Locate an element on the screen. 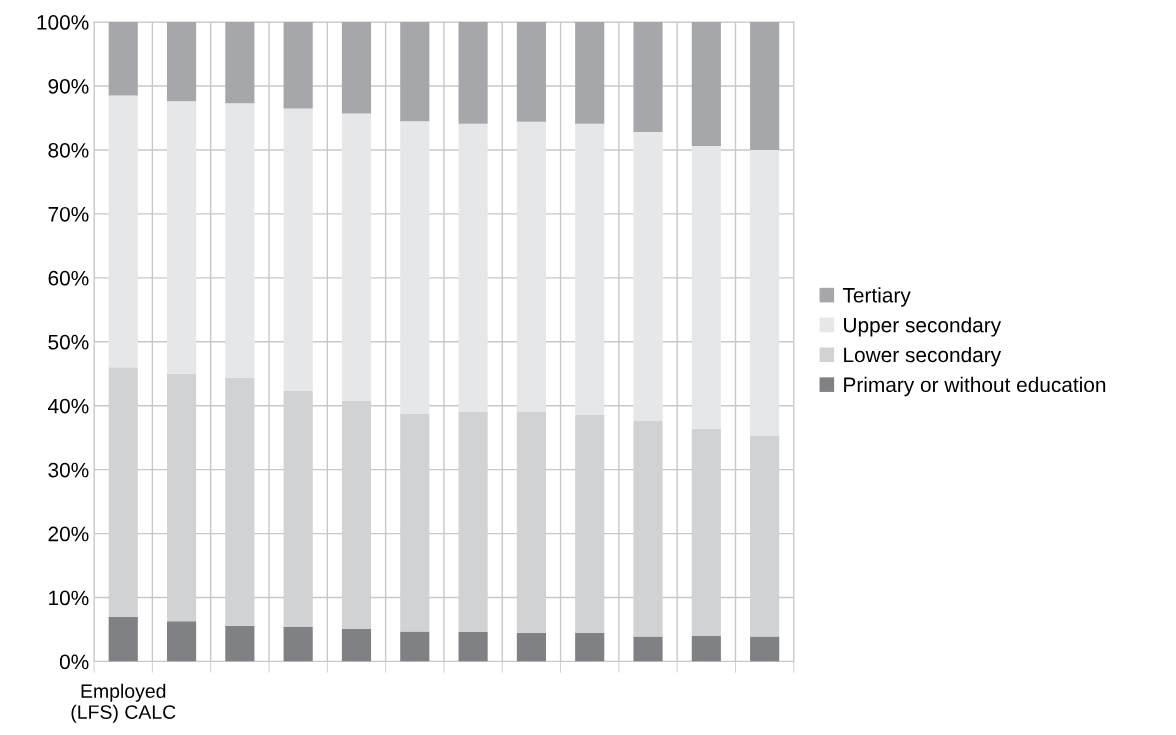  x-tick-label: Employed (LFS) CALC is located at coordinates (123, 703).